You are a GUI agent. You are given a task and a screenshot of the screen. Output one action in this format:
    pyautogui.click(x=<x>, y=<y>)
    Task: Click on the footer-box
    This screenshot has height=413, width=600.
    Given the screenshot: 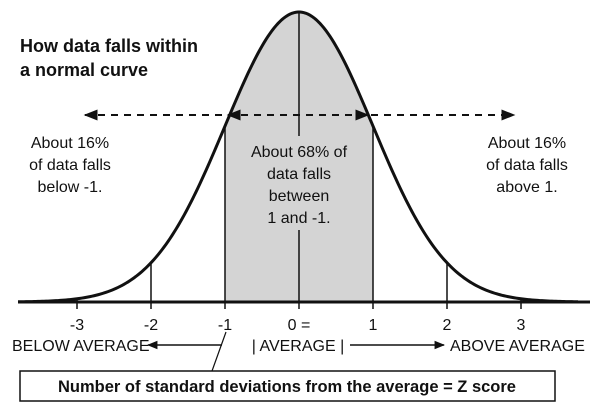 What is the action you would take?
    pyautogui.click(x=287, y=386)
    